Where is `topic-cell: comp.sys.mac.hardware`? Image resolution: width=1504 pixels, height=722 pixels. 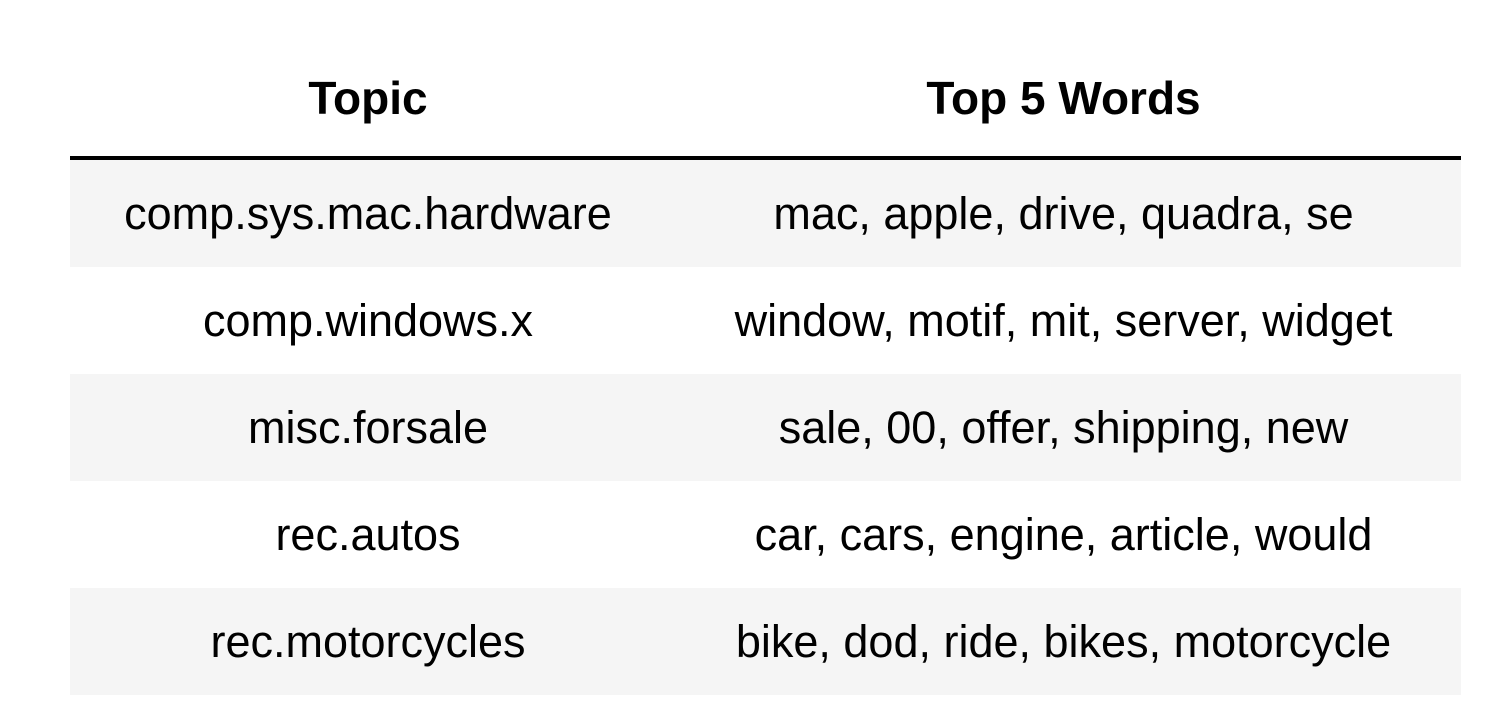
topic-cell: comp.sys.mac.hardware is located at coordinates (368, 212).